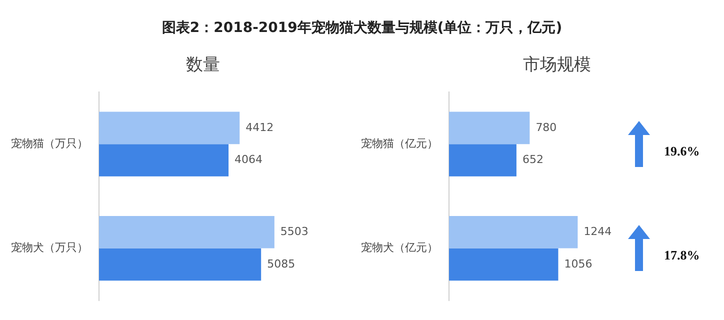 Image resolution: width=724 pixels, height=320 pixels. What do you see at coordinates (598, 231) in the screenshot?
I see `data-label: 1244` at bounding box center [598, 231].